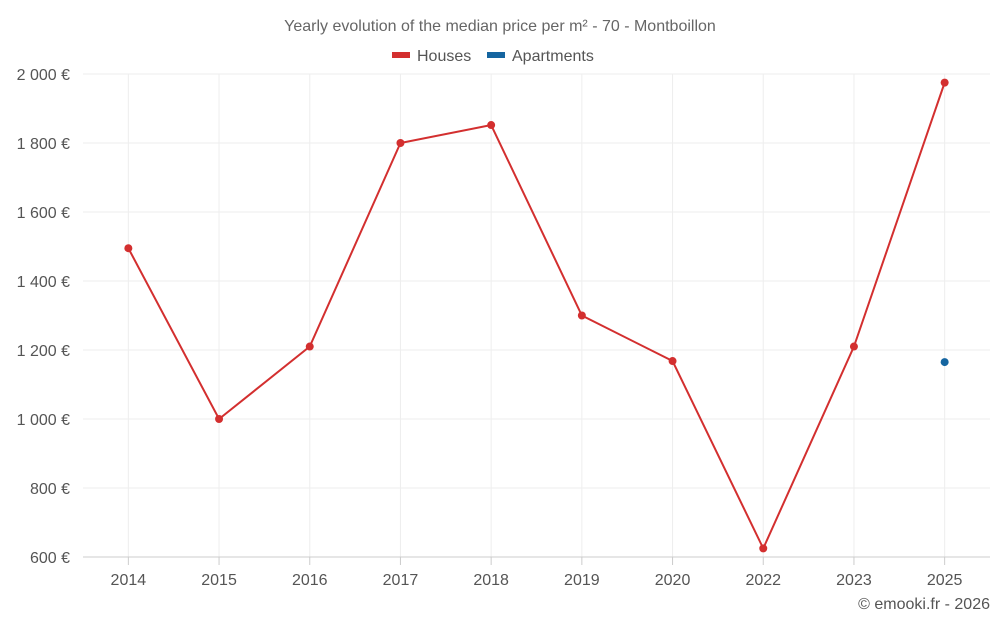  What do you see at coordinates (129, 580) in the screenshot?
I see `x-tick-label: 2014` at bounding box center [129, 580].